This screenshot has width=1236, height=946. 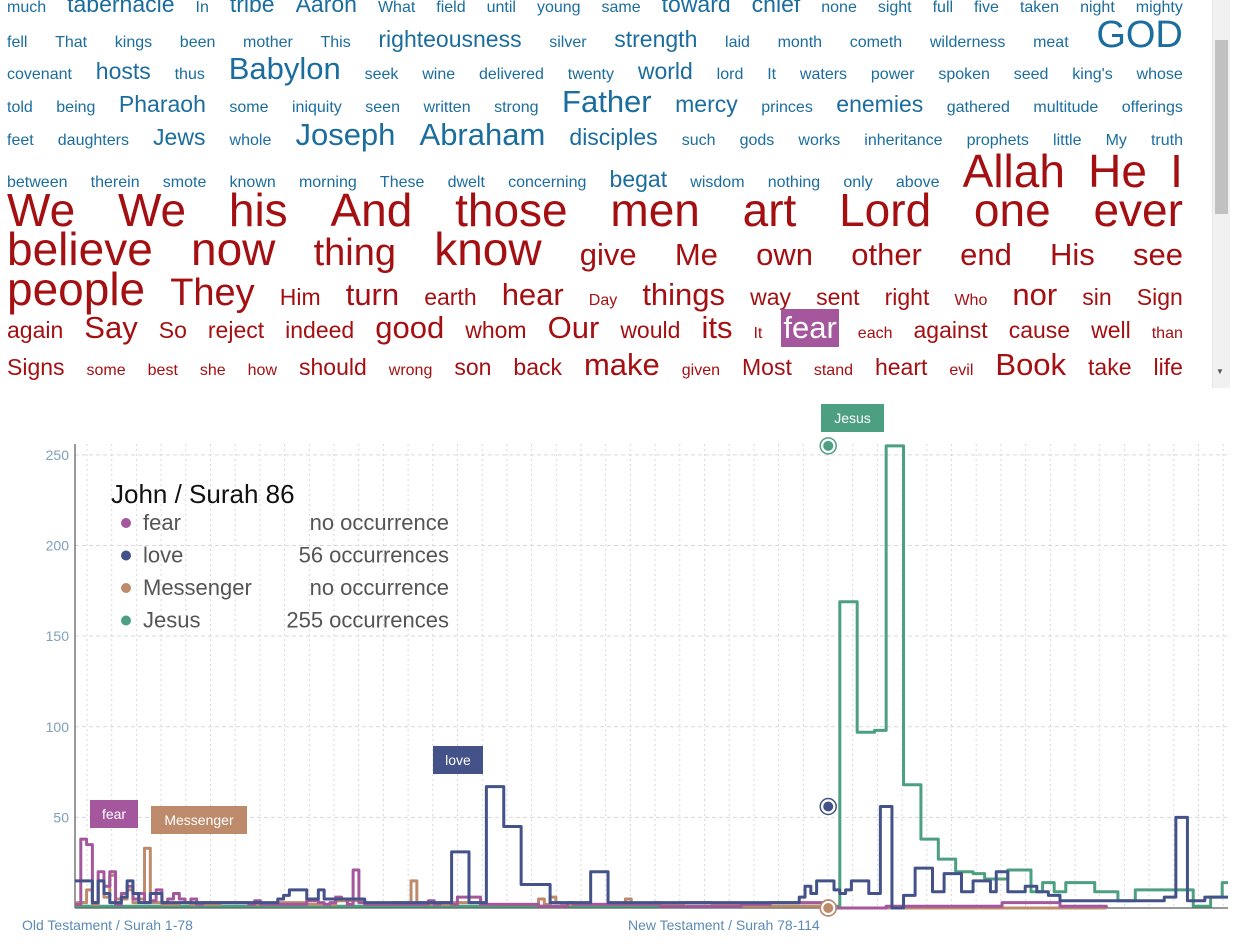 What do you see at coordinates (1167, 333) in the screenshot?
I see `cloud-word: than` at bounding box center [1167, 333].